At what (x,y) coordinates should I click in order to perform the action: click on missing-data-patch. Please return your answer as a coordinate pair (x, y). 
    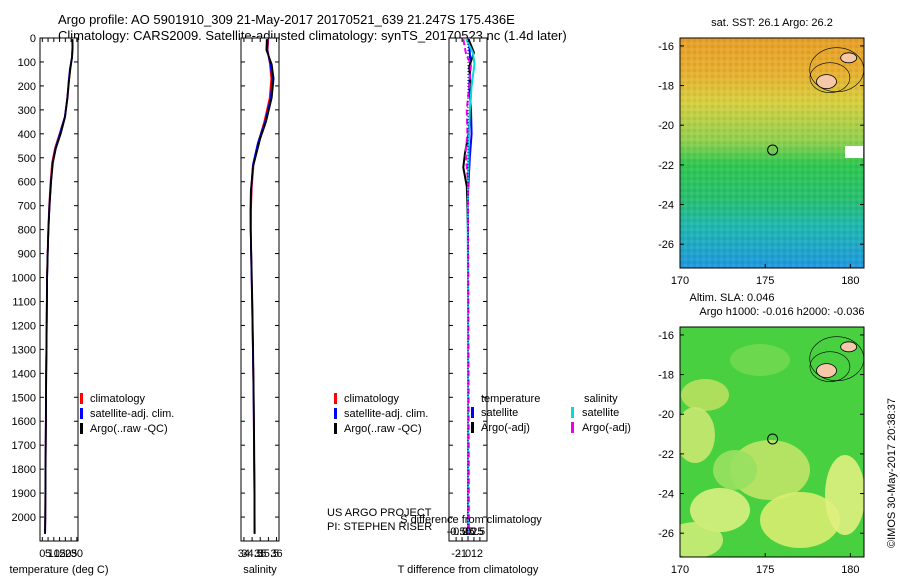
    Looking at the image, I should click on (854, 152).